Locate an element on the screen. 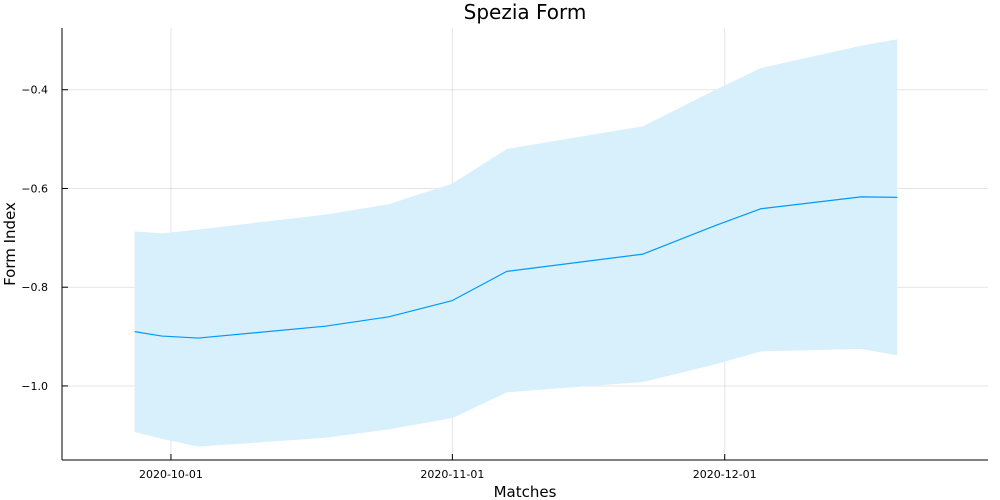 The height and width of the screenshot is (500, 1000). y-tick-label-2: −0.6 is located at coordinates (34, 188).